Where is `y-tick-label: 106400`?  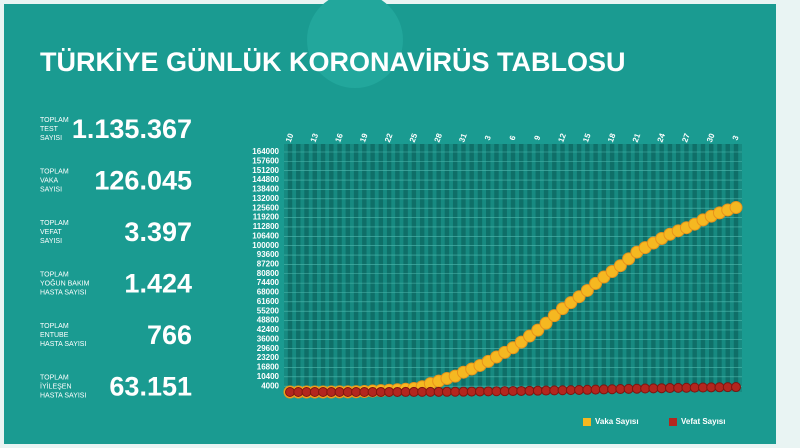 y-tick-label: 106400 is located at coordinates (265, 235).